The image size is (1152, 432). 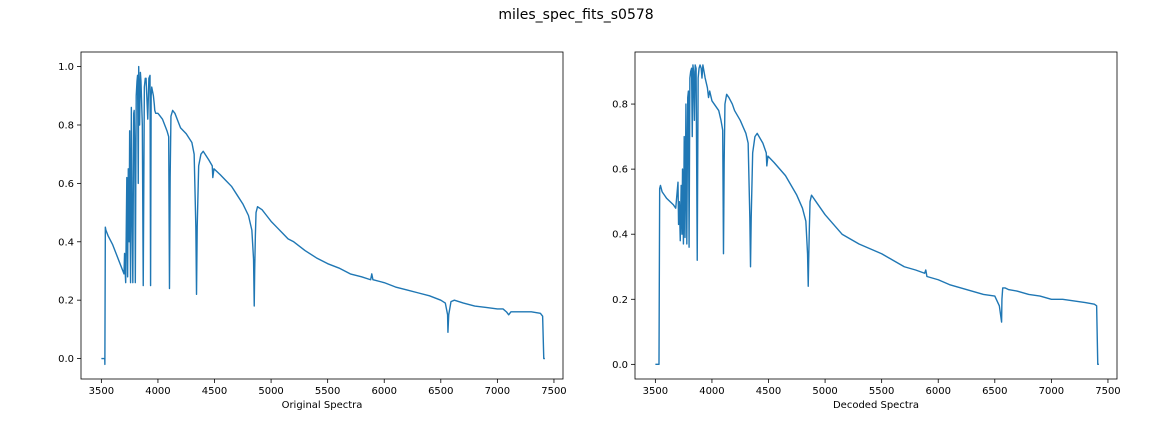 What do you see at coordinates (576, 15) in the screenshot?
I see `figure-title: miles_spec_fits_s0578` at bounding box center [576, 15].